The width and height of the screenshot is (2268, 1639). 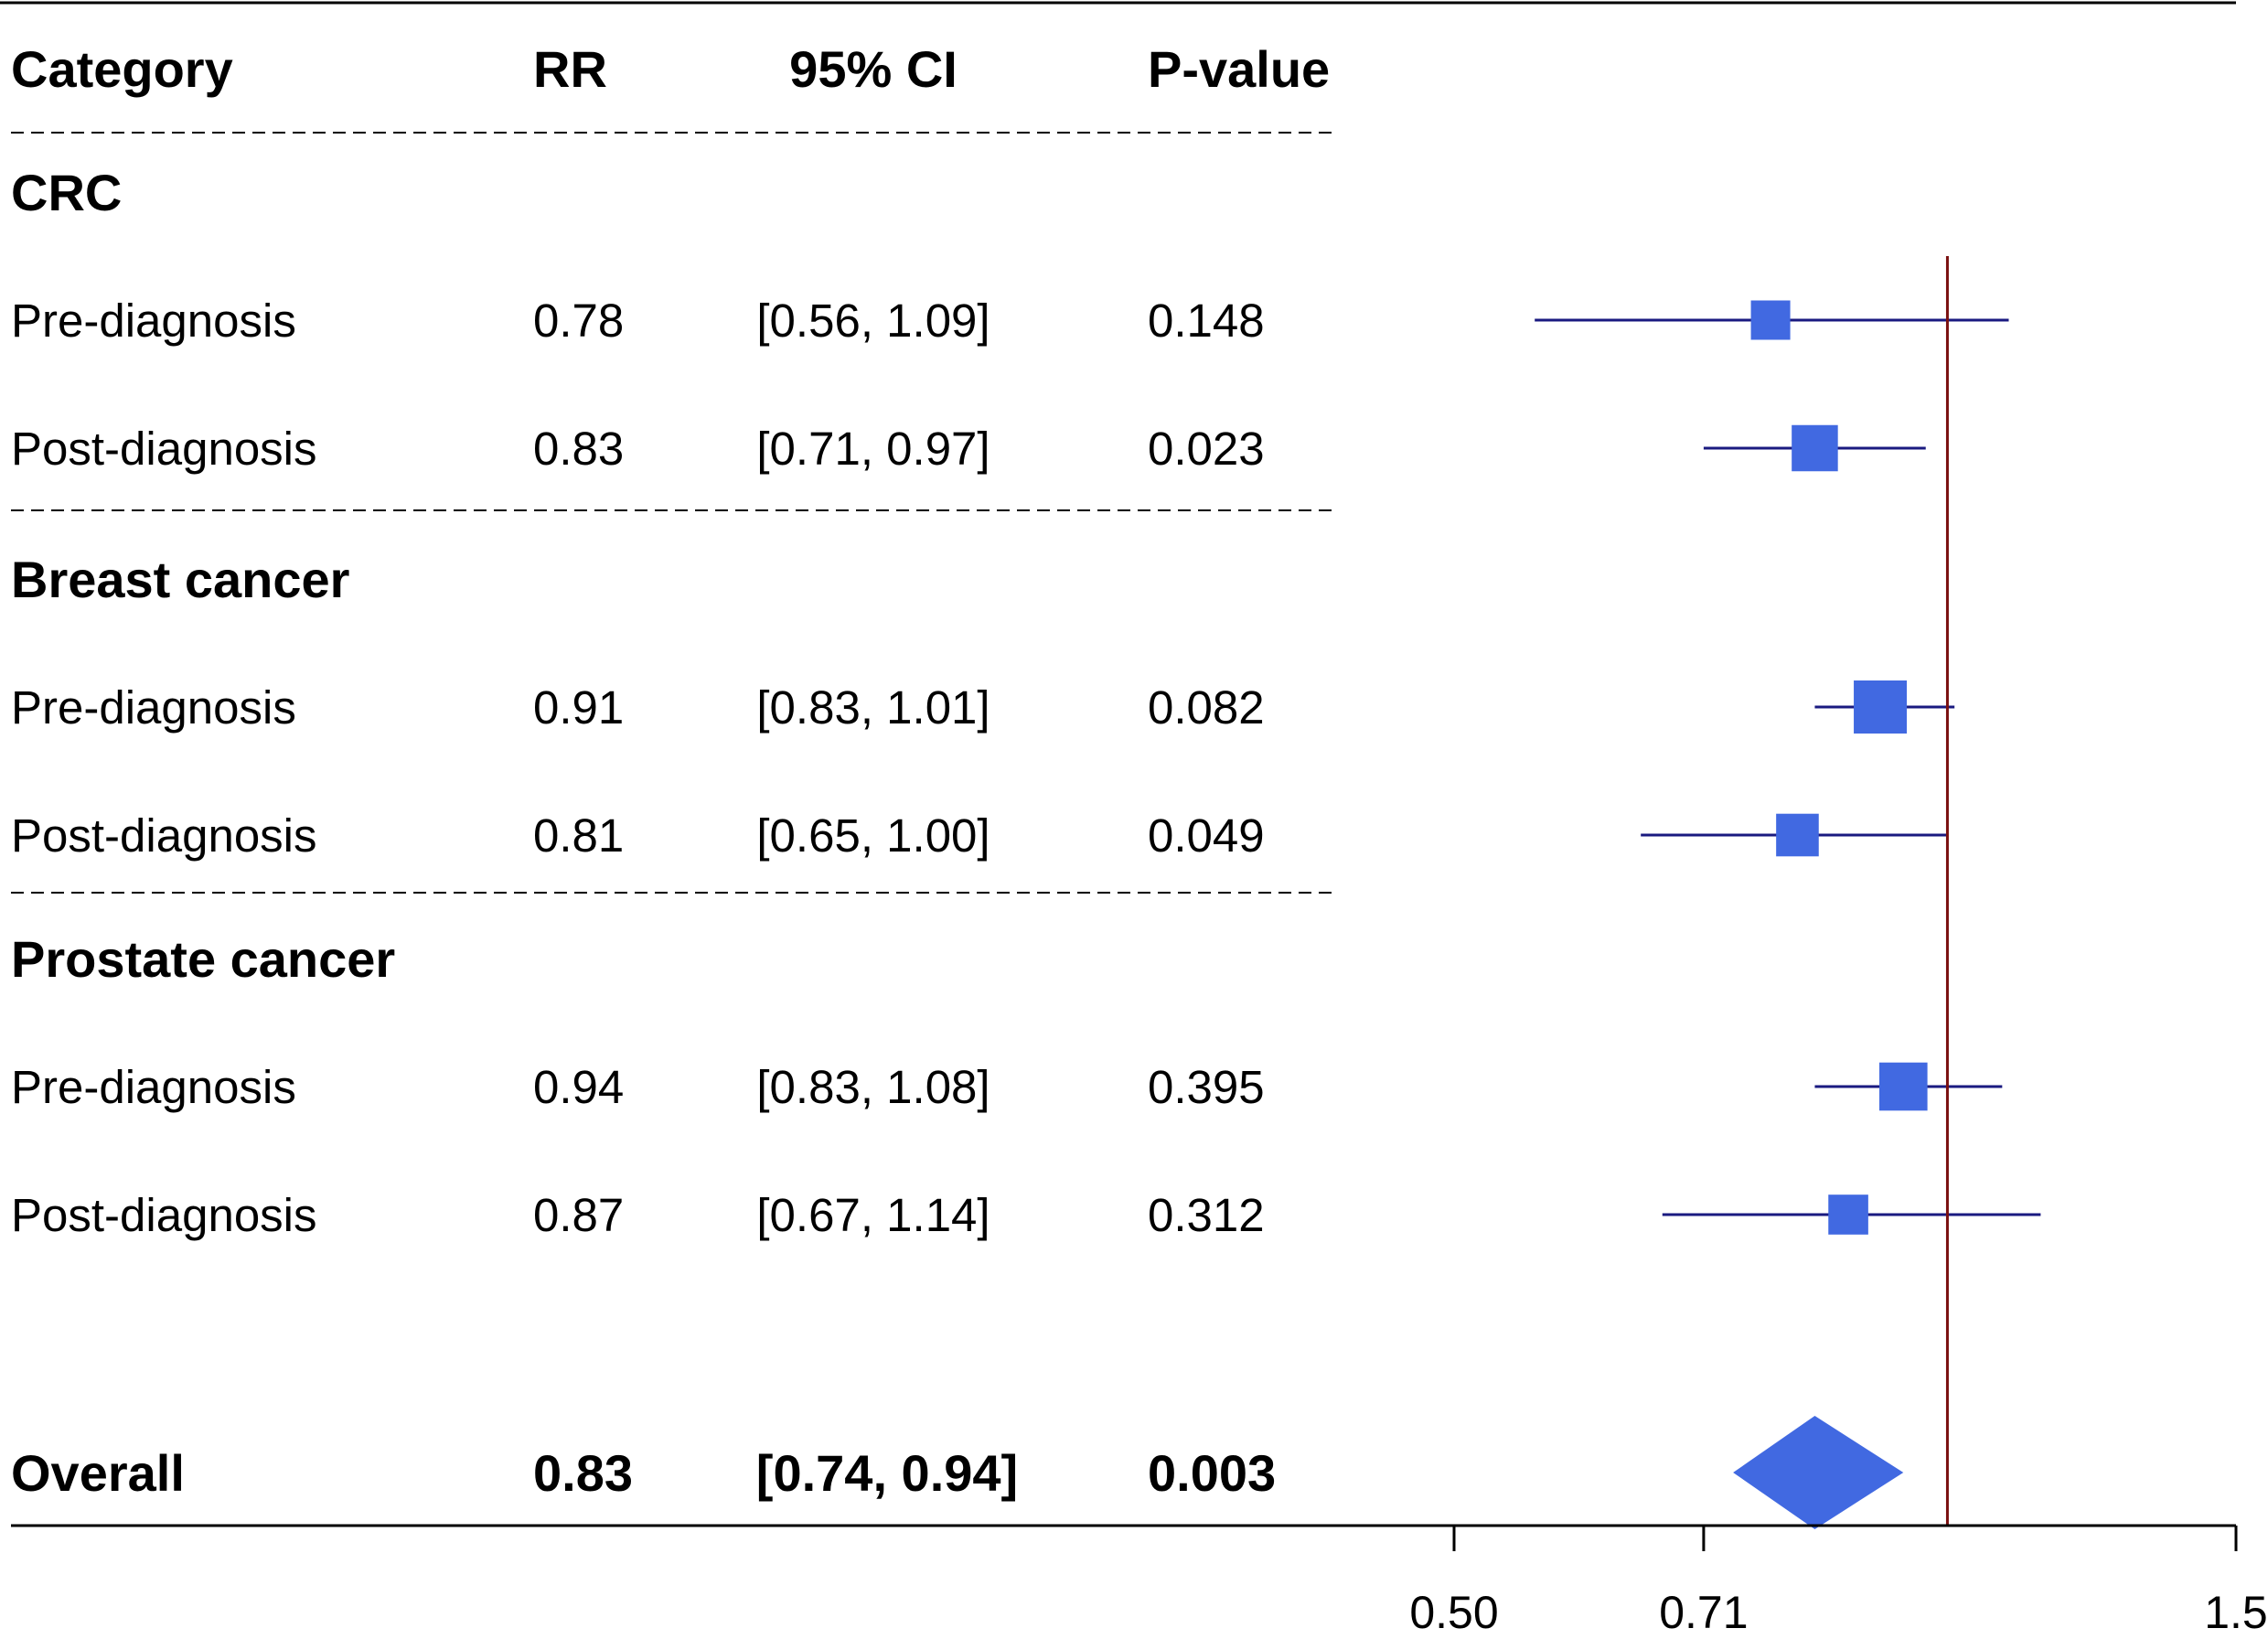 What do you see at coordinates (203, 959) in the screenshot?
I see `group-label: Prostate cancer` at bounding box center [203, 959].